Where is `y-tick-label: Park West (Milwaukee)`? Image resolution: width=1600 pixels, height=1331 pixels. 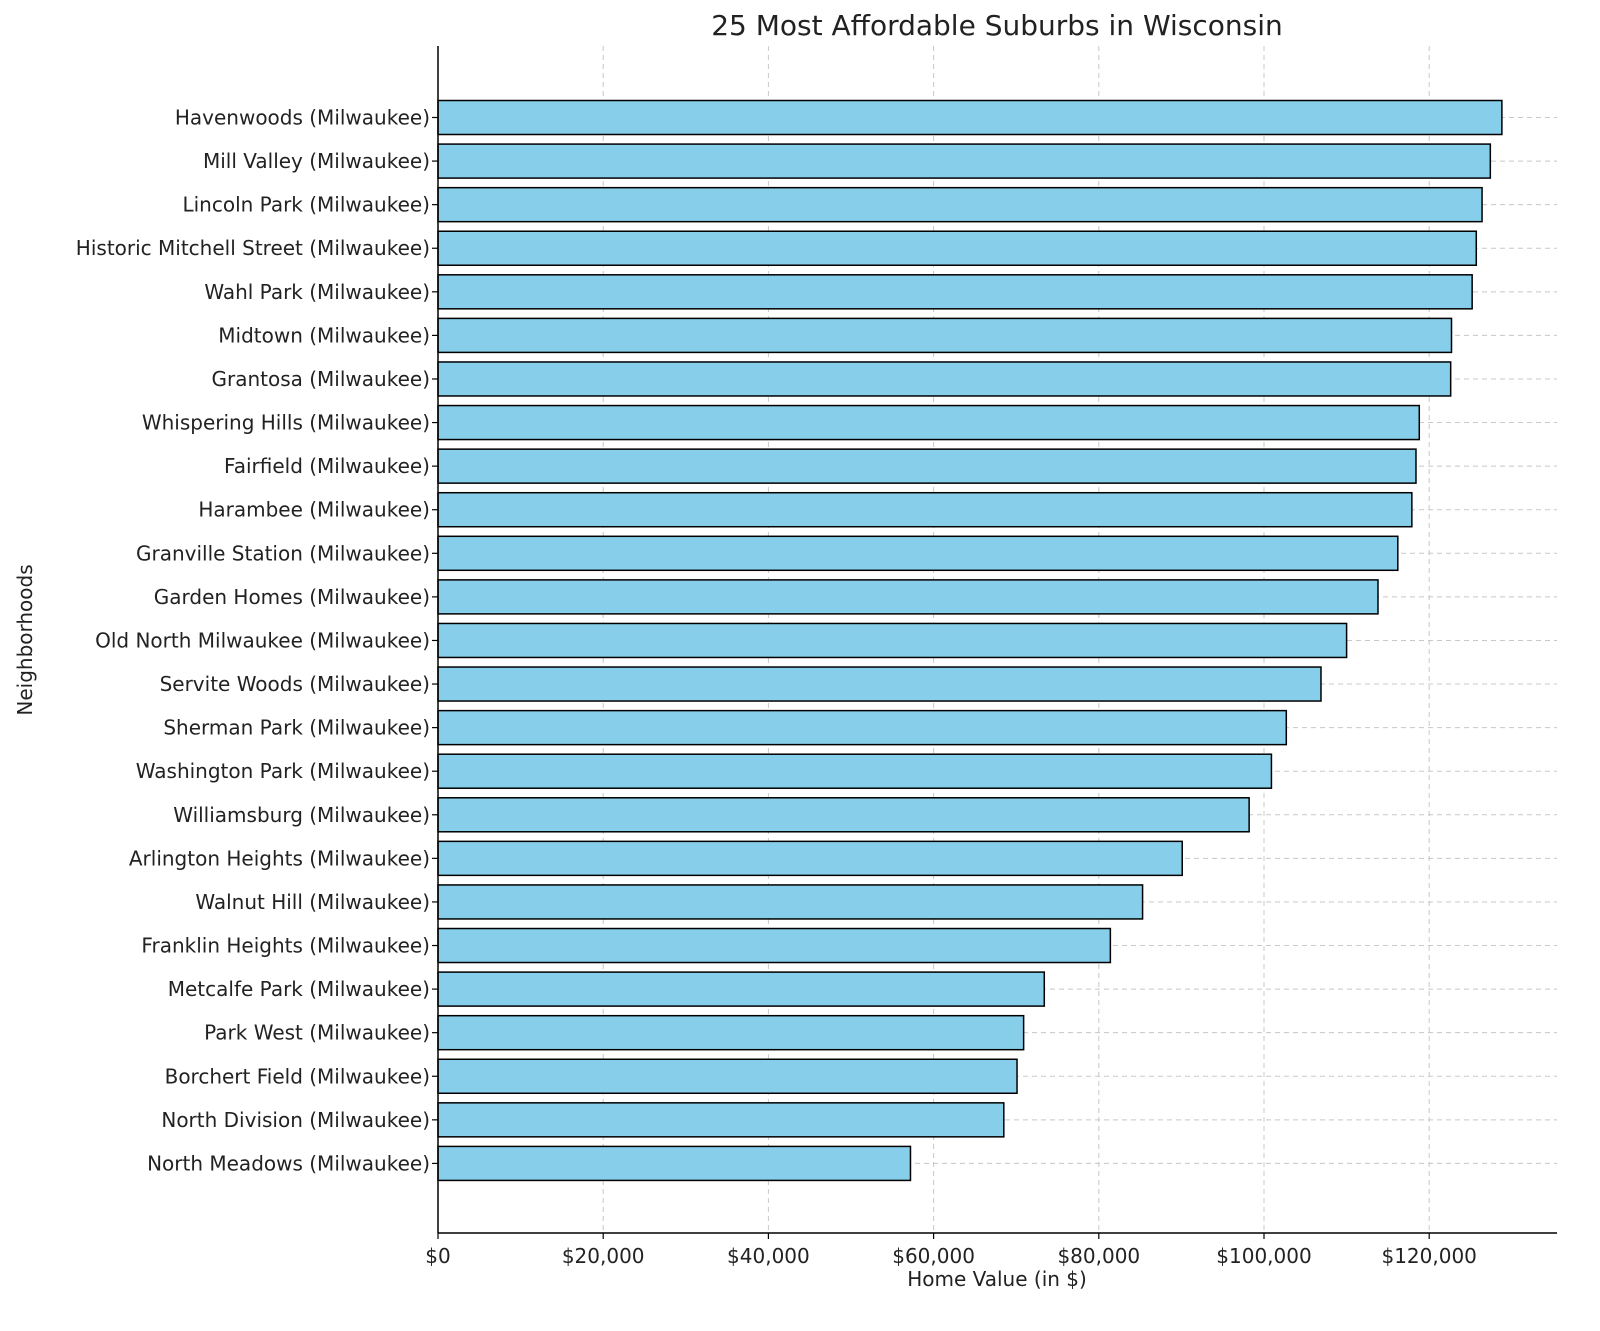
y-tick-label: Park West (Milwaukee) is located at coordinates (317, 1033).